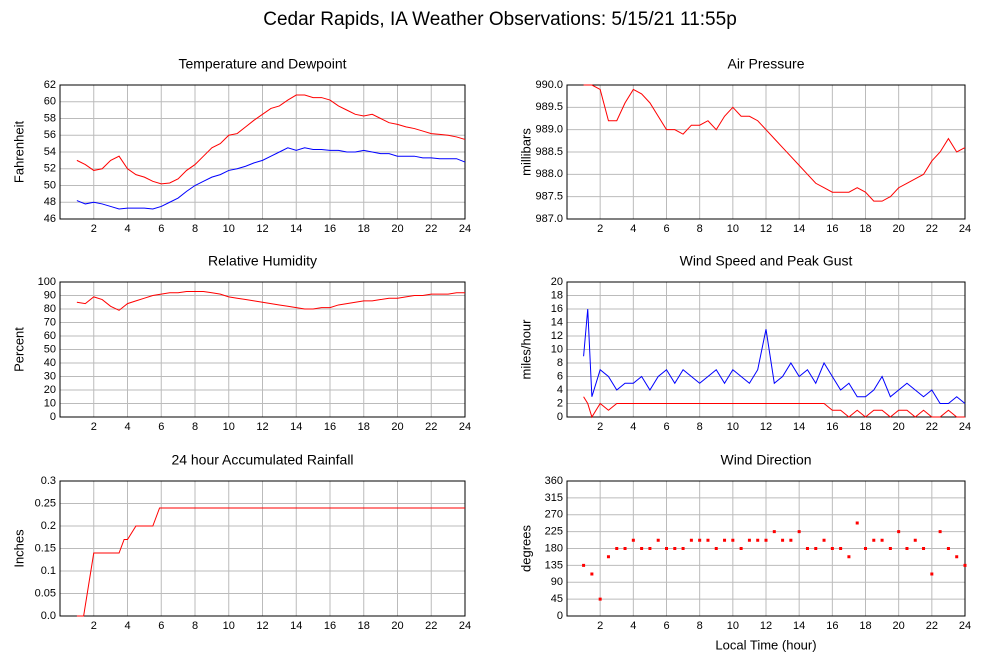 The height and width of the screenshot is (660, 1000). Describe the element at coordinates (45, 548) in the screenshot. I see `y-tick-label: 0.15` at that location.